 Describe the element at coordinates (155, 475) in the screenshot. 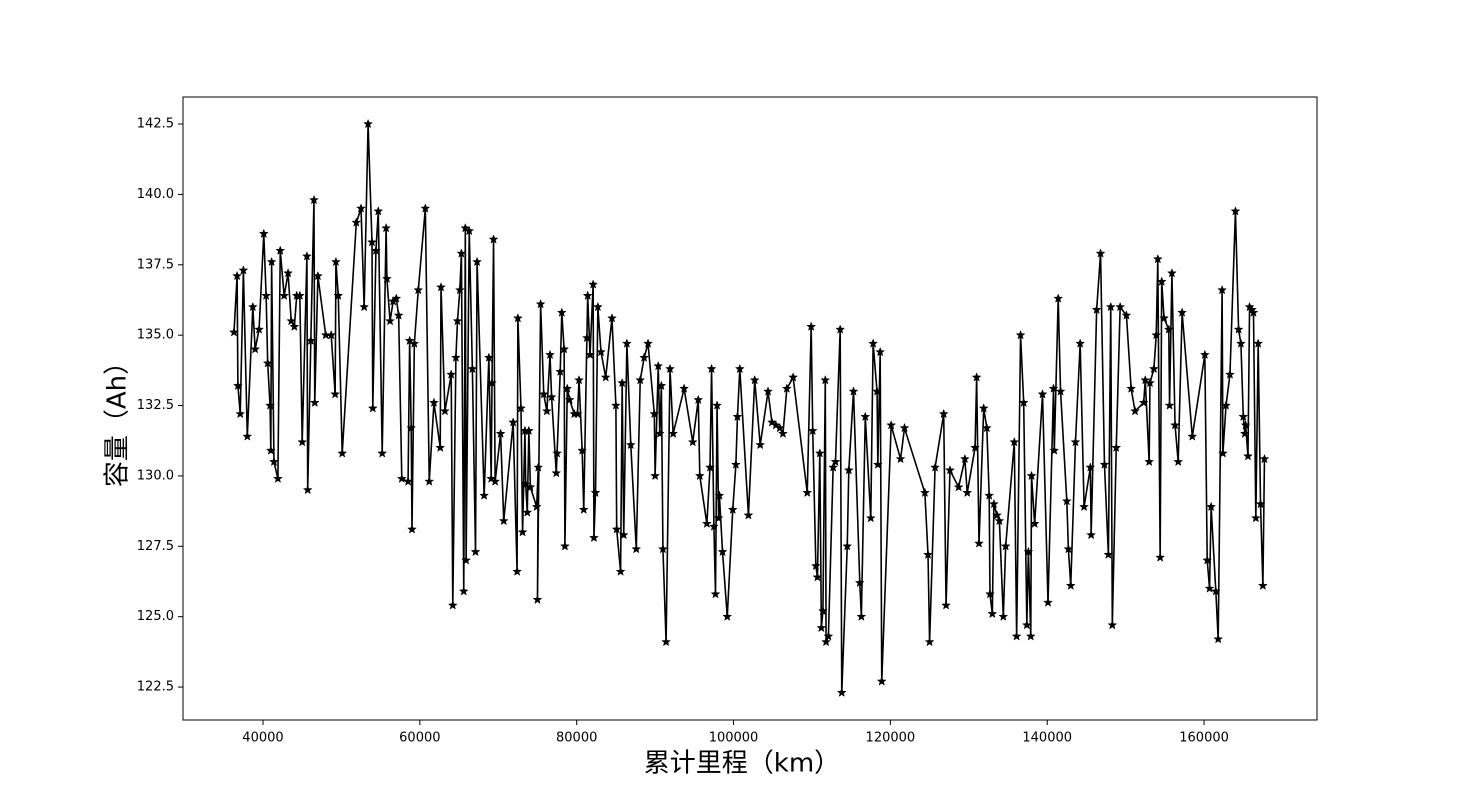

I see `y-tick-label: 130.0` at that location.